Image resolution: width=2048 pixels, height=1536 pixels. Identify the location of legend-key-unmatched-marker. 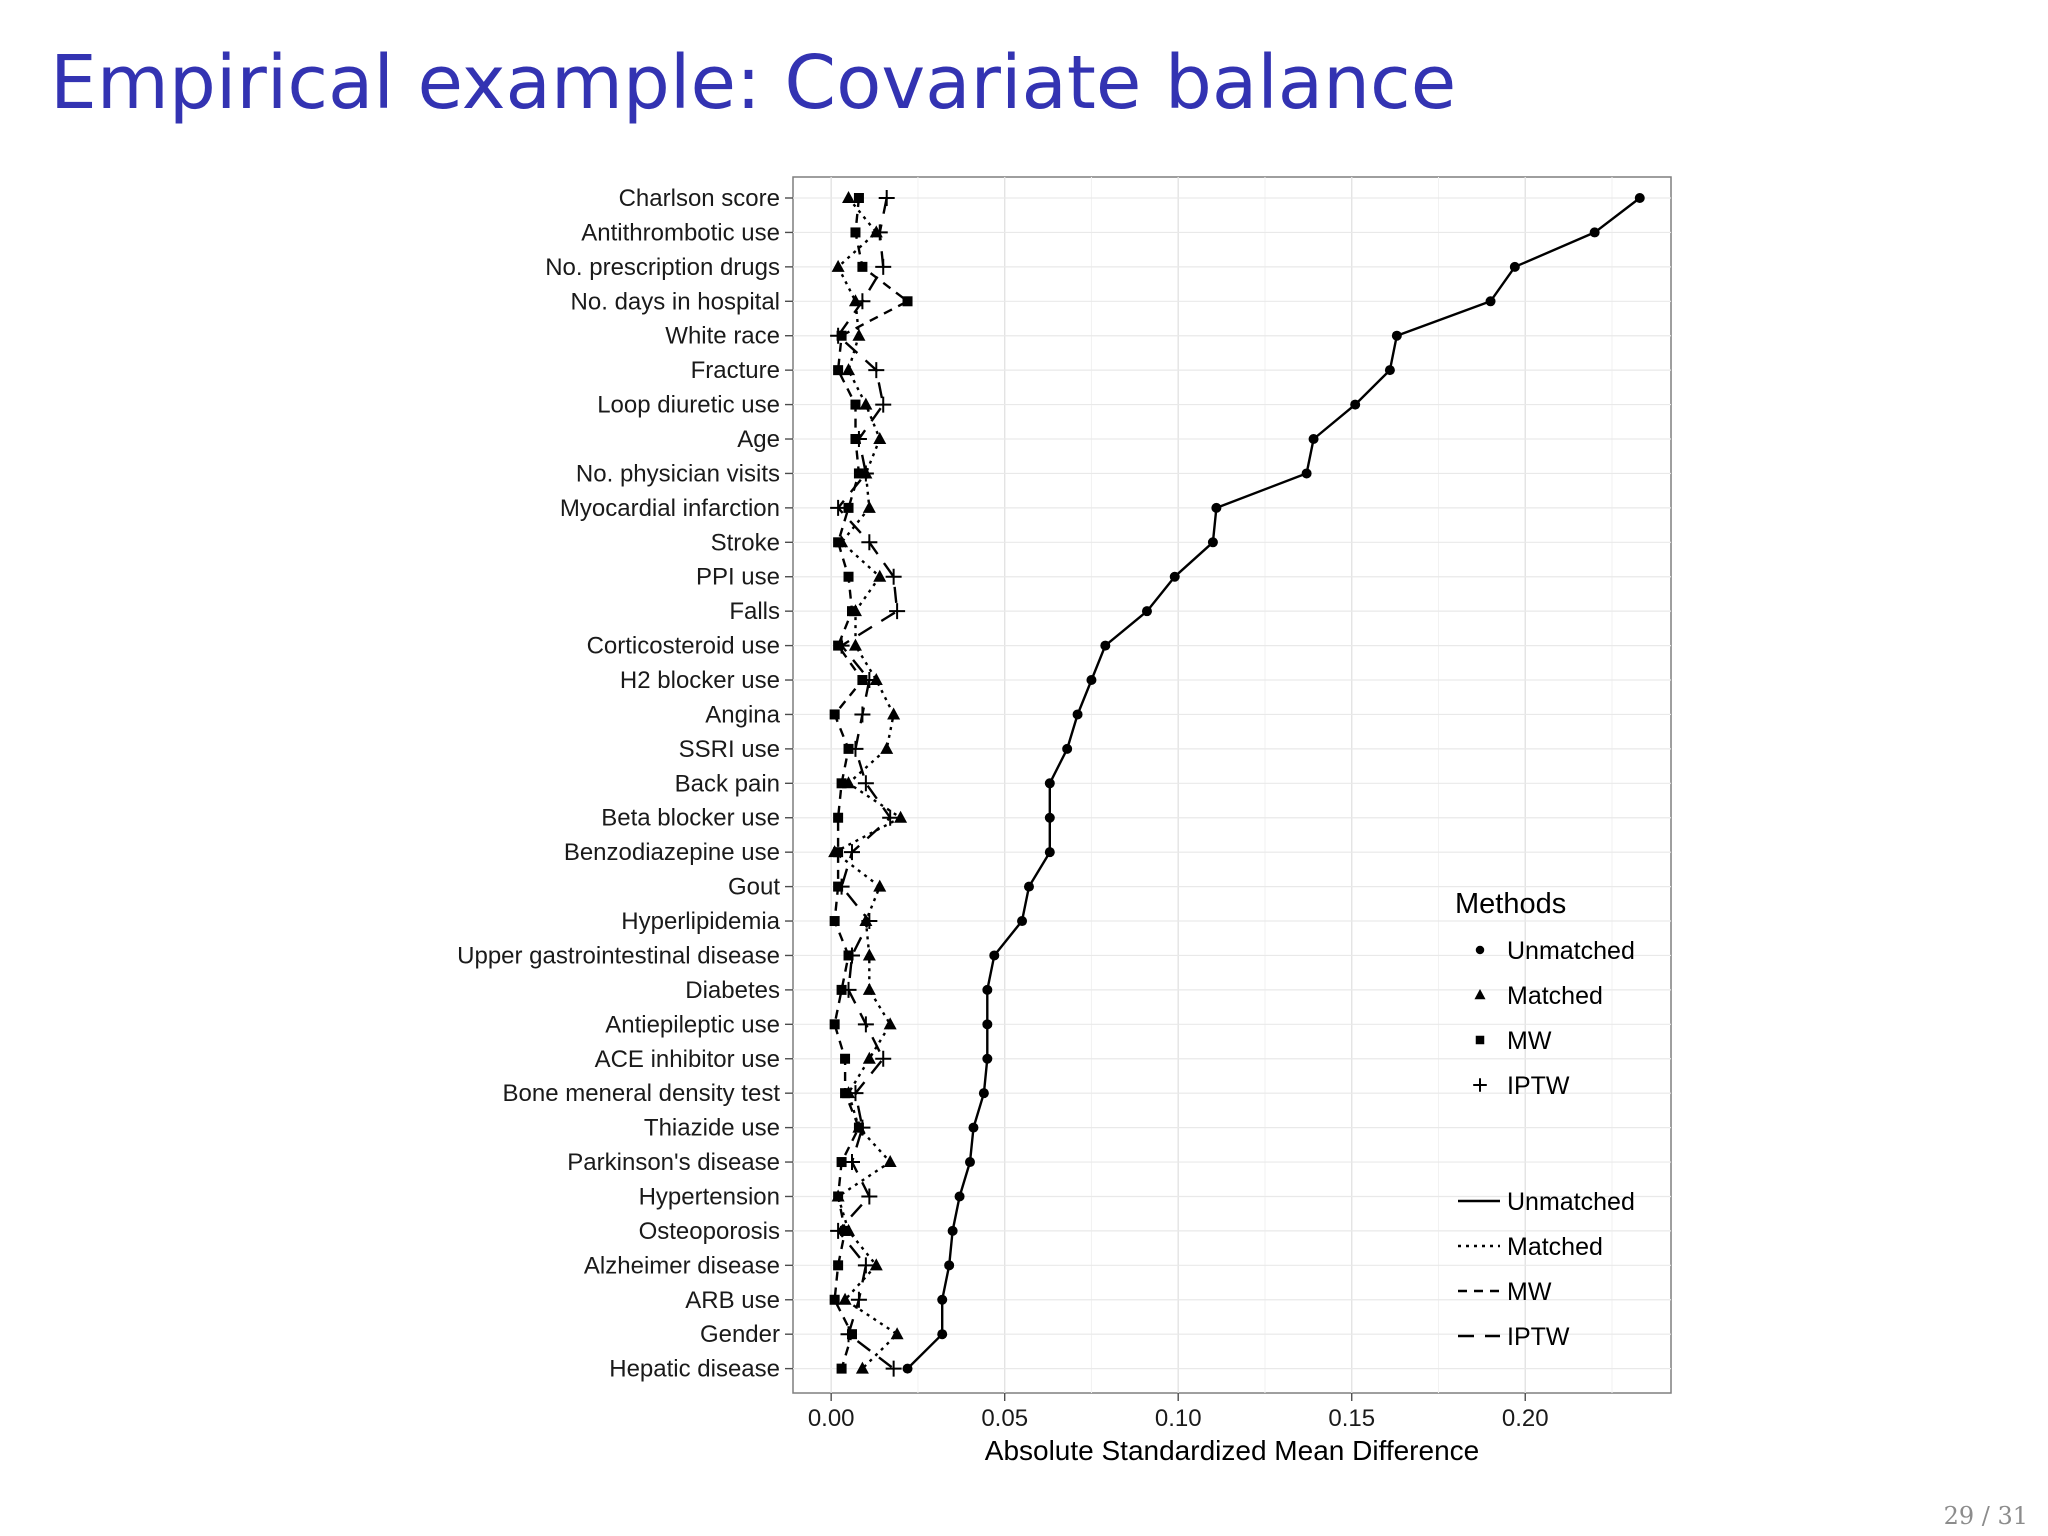
(1480, 950).